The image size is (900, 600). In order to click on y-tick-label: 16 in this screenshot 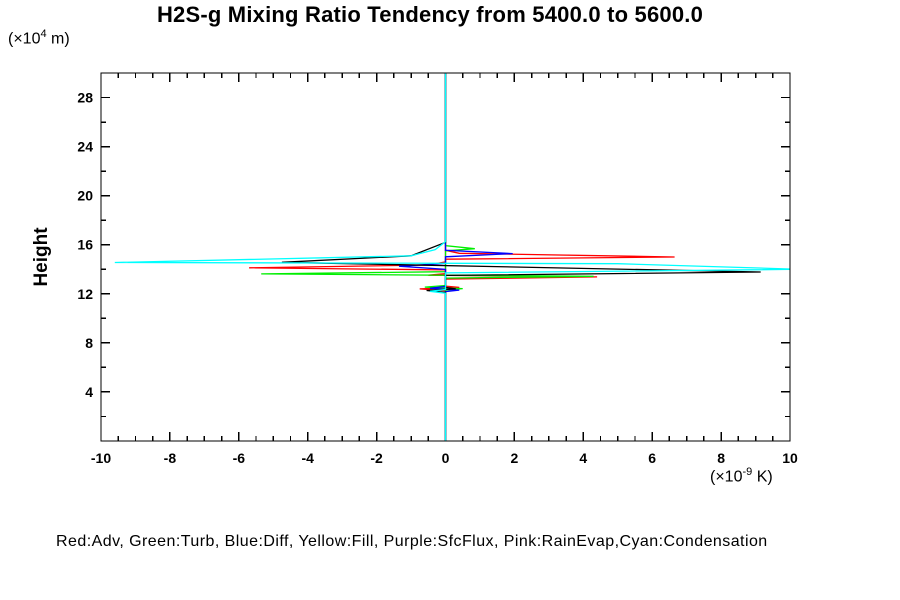, I will do `click(85, 245)`.